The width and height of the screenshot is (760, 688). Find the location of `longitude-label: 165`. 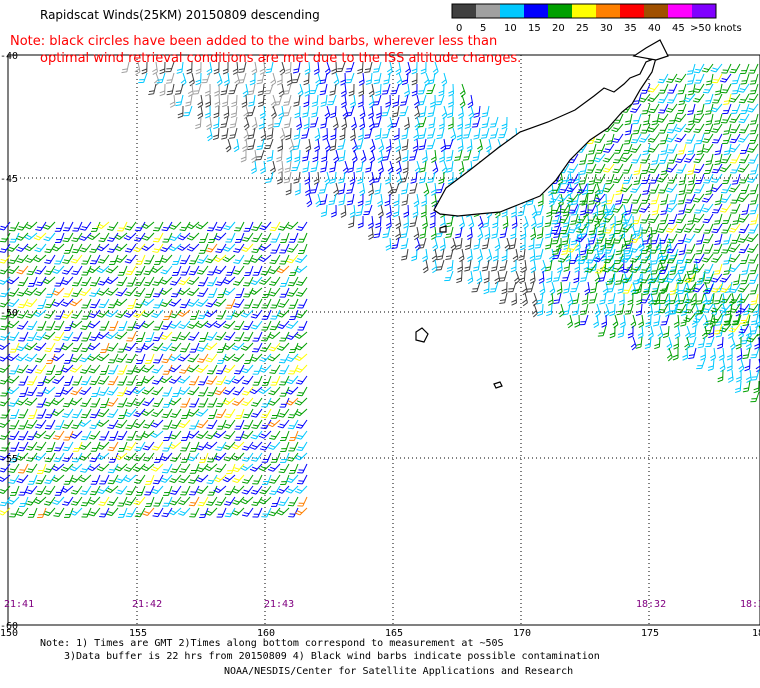

longitude-label: 165 is located at coordinates (394, 633).